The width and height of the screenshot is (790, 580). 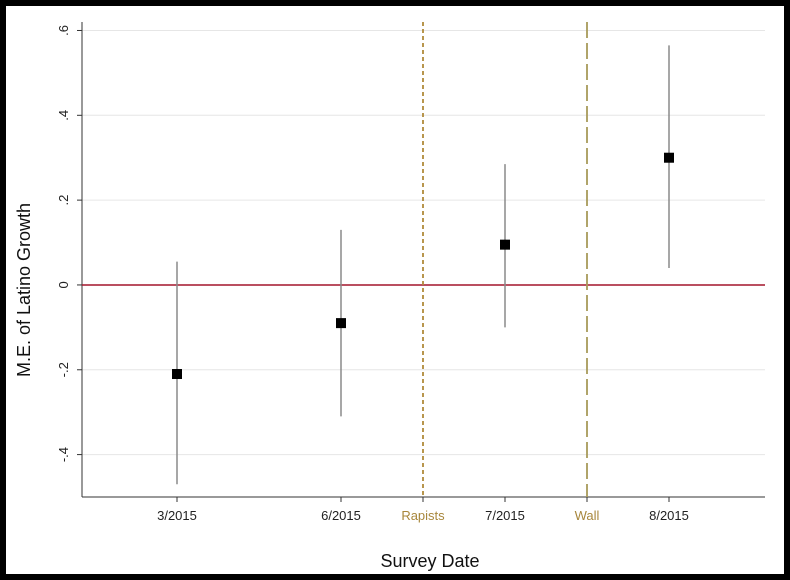 I want to click on y-axis-title: M.E. of Latino Growth, so click(x=24, y=290).